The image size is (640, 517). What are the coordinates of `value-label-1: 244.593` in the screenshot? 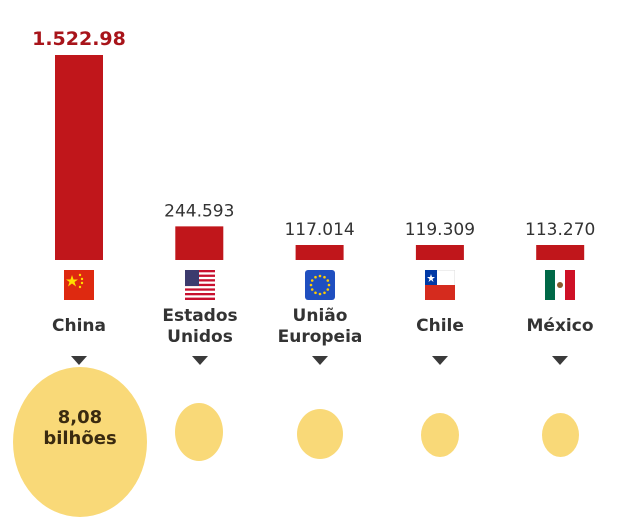 It's located at (199, 211).